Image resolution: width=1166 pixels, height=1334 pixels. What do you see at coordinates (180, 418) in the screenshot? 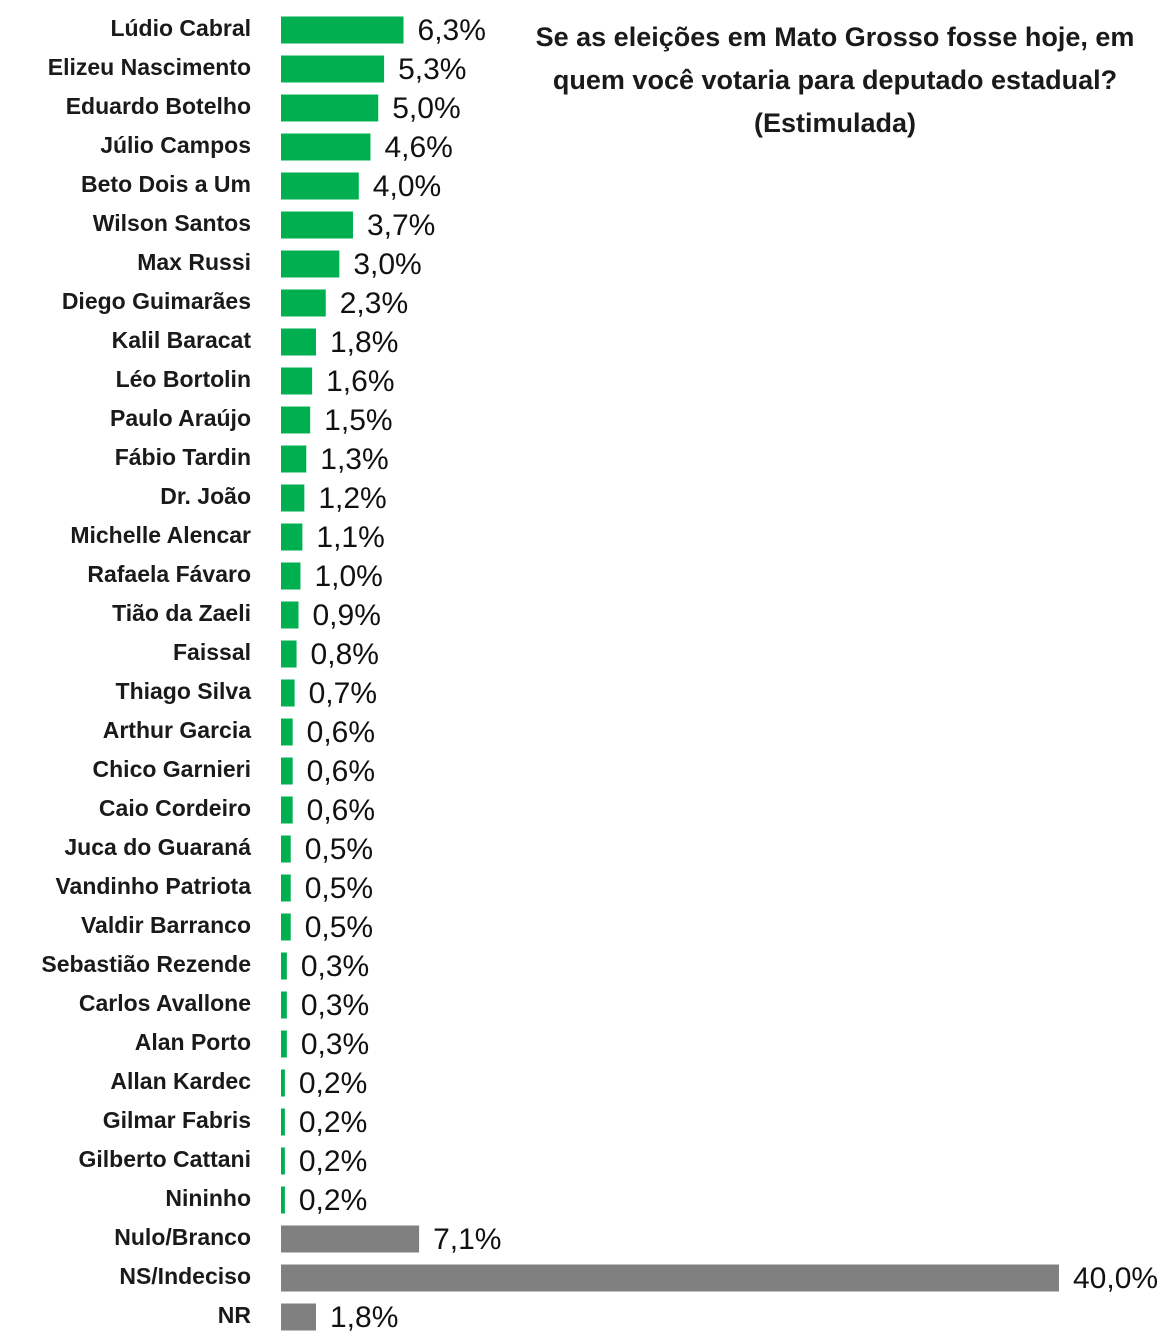
I see `category-label: Paulo Araújo` at bounding box center [180, 418].